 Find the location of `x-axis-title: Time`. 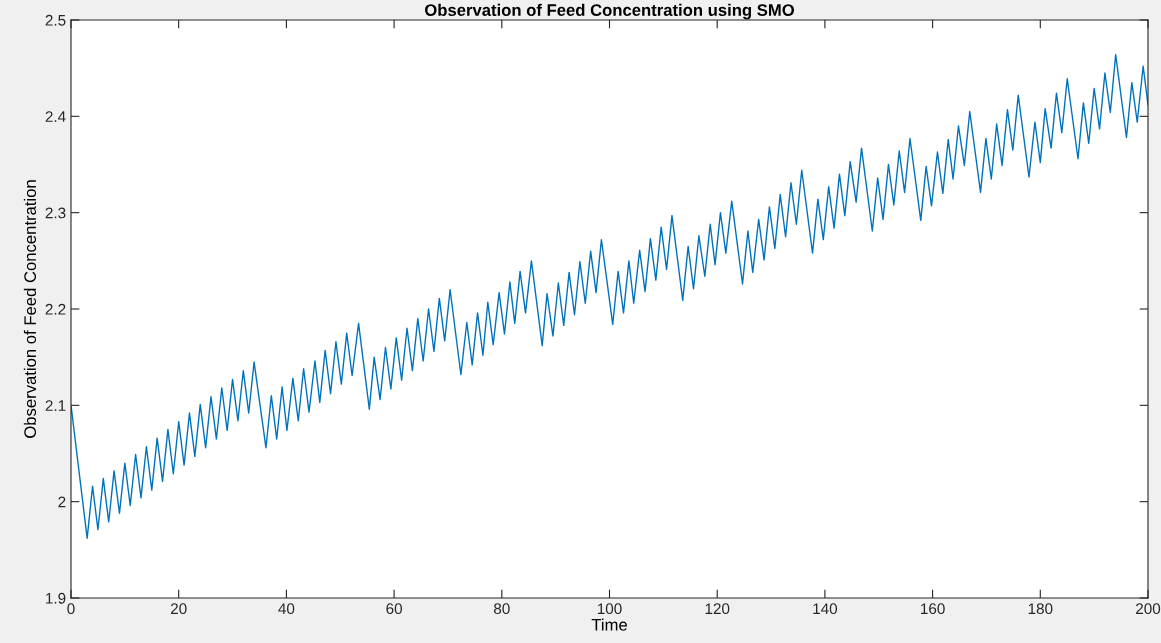

x-axis-title: Time is located at coordinates (609, 624).